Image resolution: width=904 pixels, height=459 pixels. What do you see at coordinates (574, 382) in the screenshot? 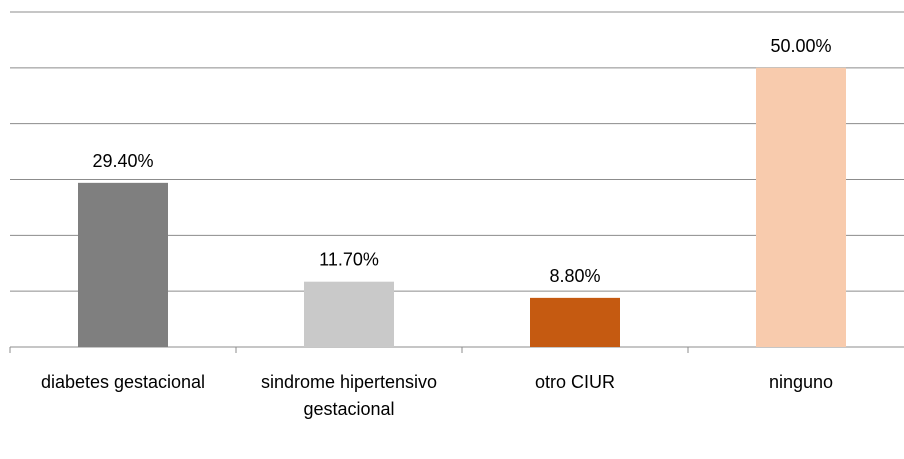
I see `x-tick-label: otro CIUR` at bounding box center [574, 382].